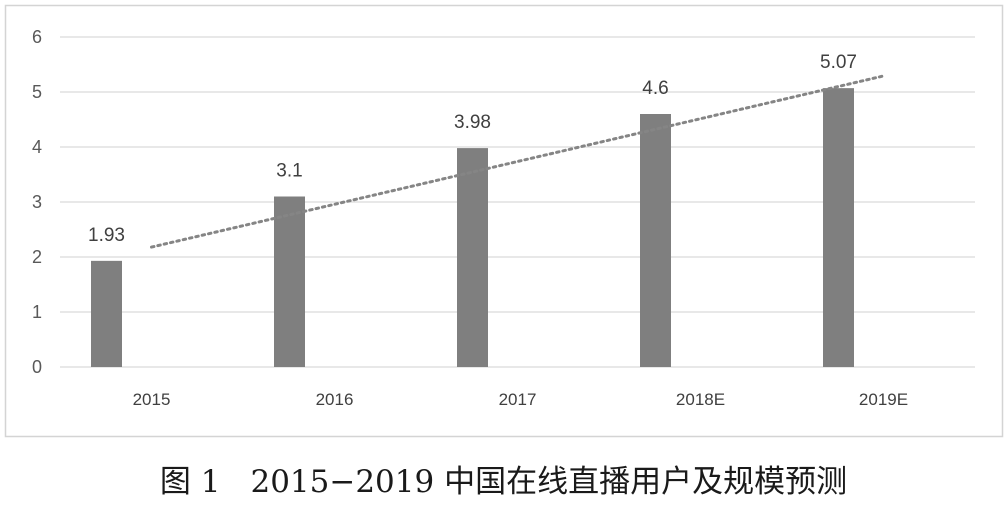 The height and width of the screenshot is (505, 1007). I want to click on x-tick-label-2015: 2015, so click(152, 399).